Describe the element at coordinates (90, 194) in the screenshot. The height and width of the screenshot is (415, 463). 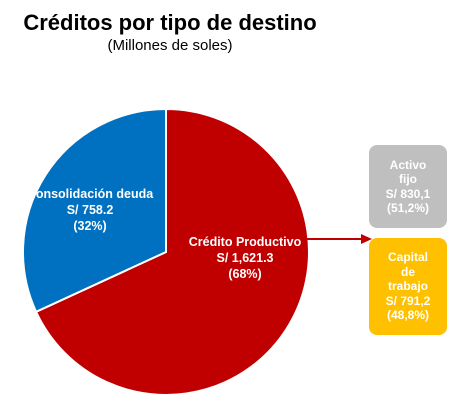
I see `label-consolidacion-name: Consolidación deuda` at that location.